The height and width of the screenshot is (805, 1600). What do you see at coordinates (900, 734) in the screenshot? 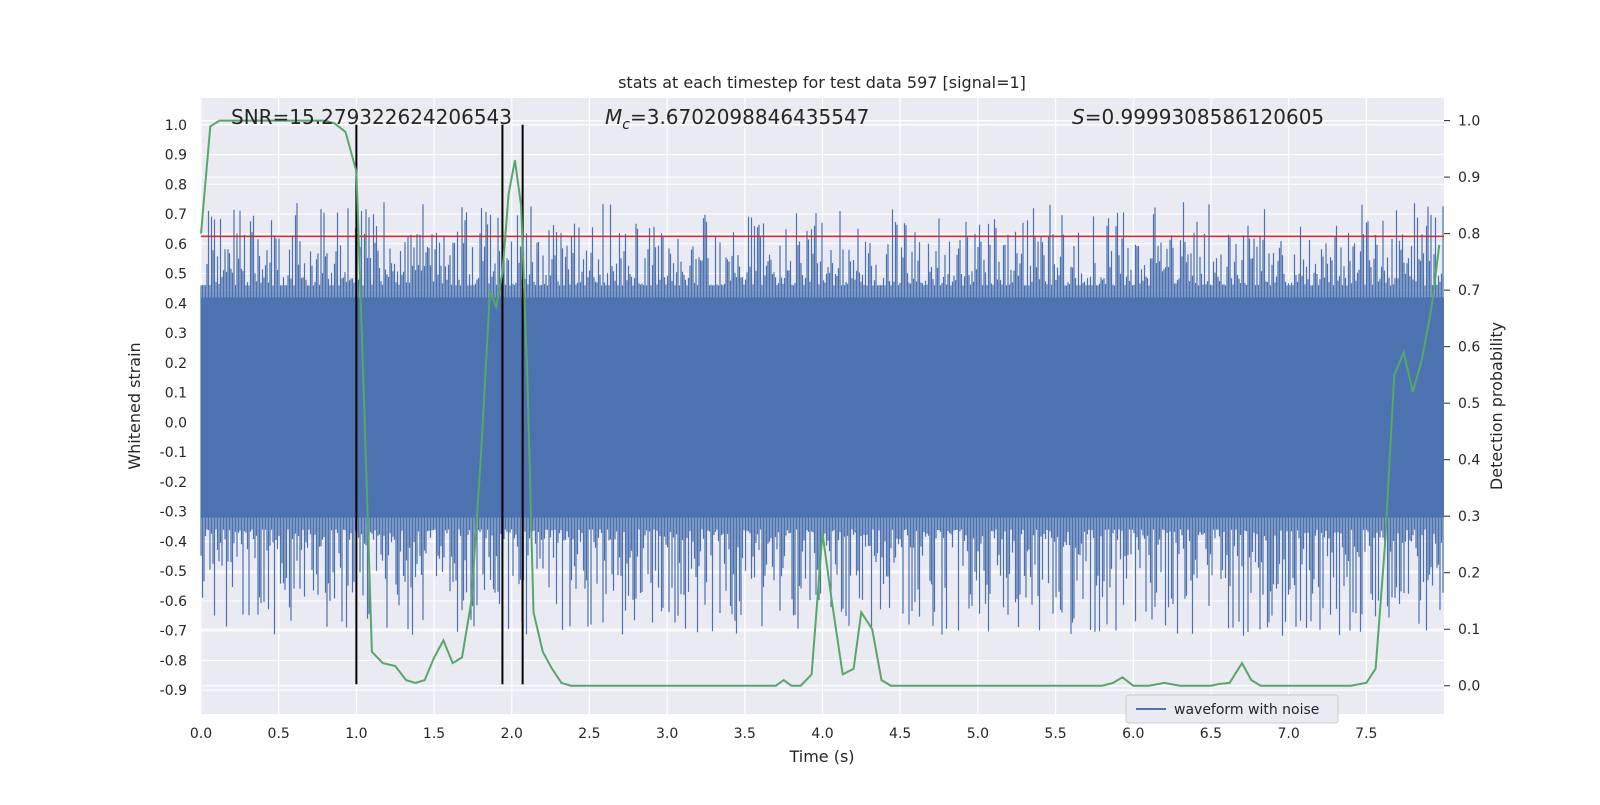
I see `x-tick-label: 4.5` at bounding box center [900, 734].